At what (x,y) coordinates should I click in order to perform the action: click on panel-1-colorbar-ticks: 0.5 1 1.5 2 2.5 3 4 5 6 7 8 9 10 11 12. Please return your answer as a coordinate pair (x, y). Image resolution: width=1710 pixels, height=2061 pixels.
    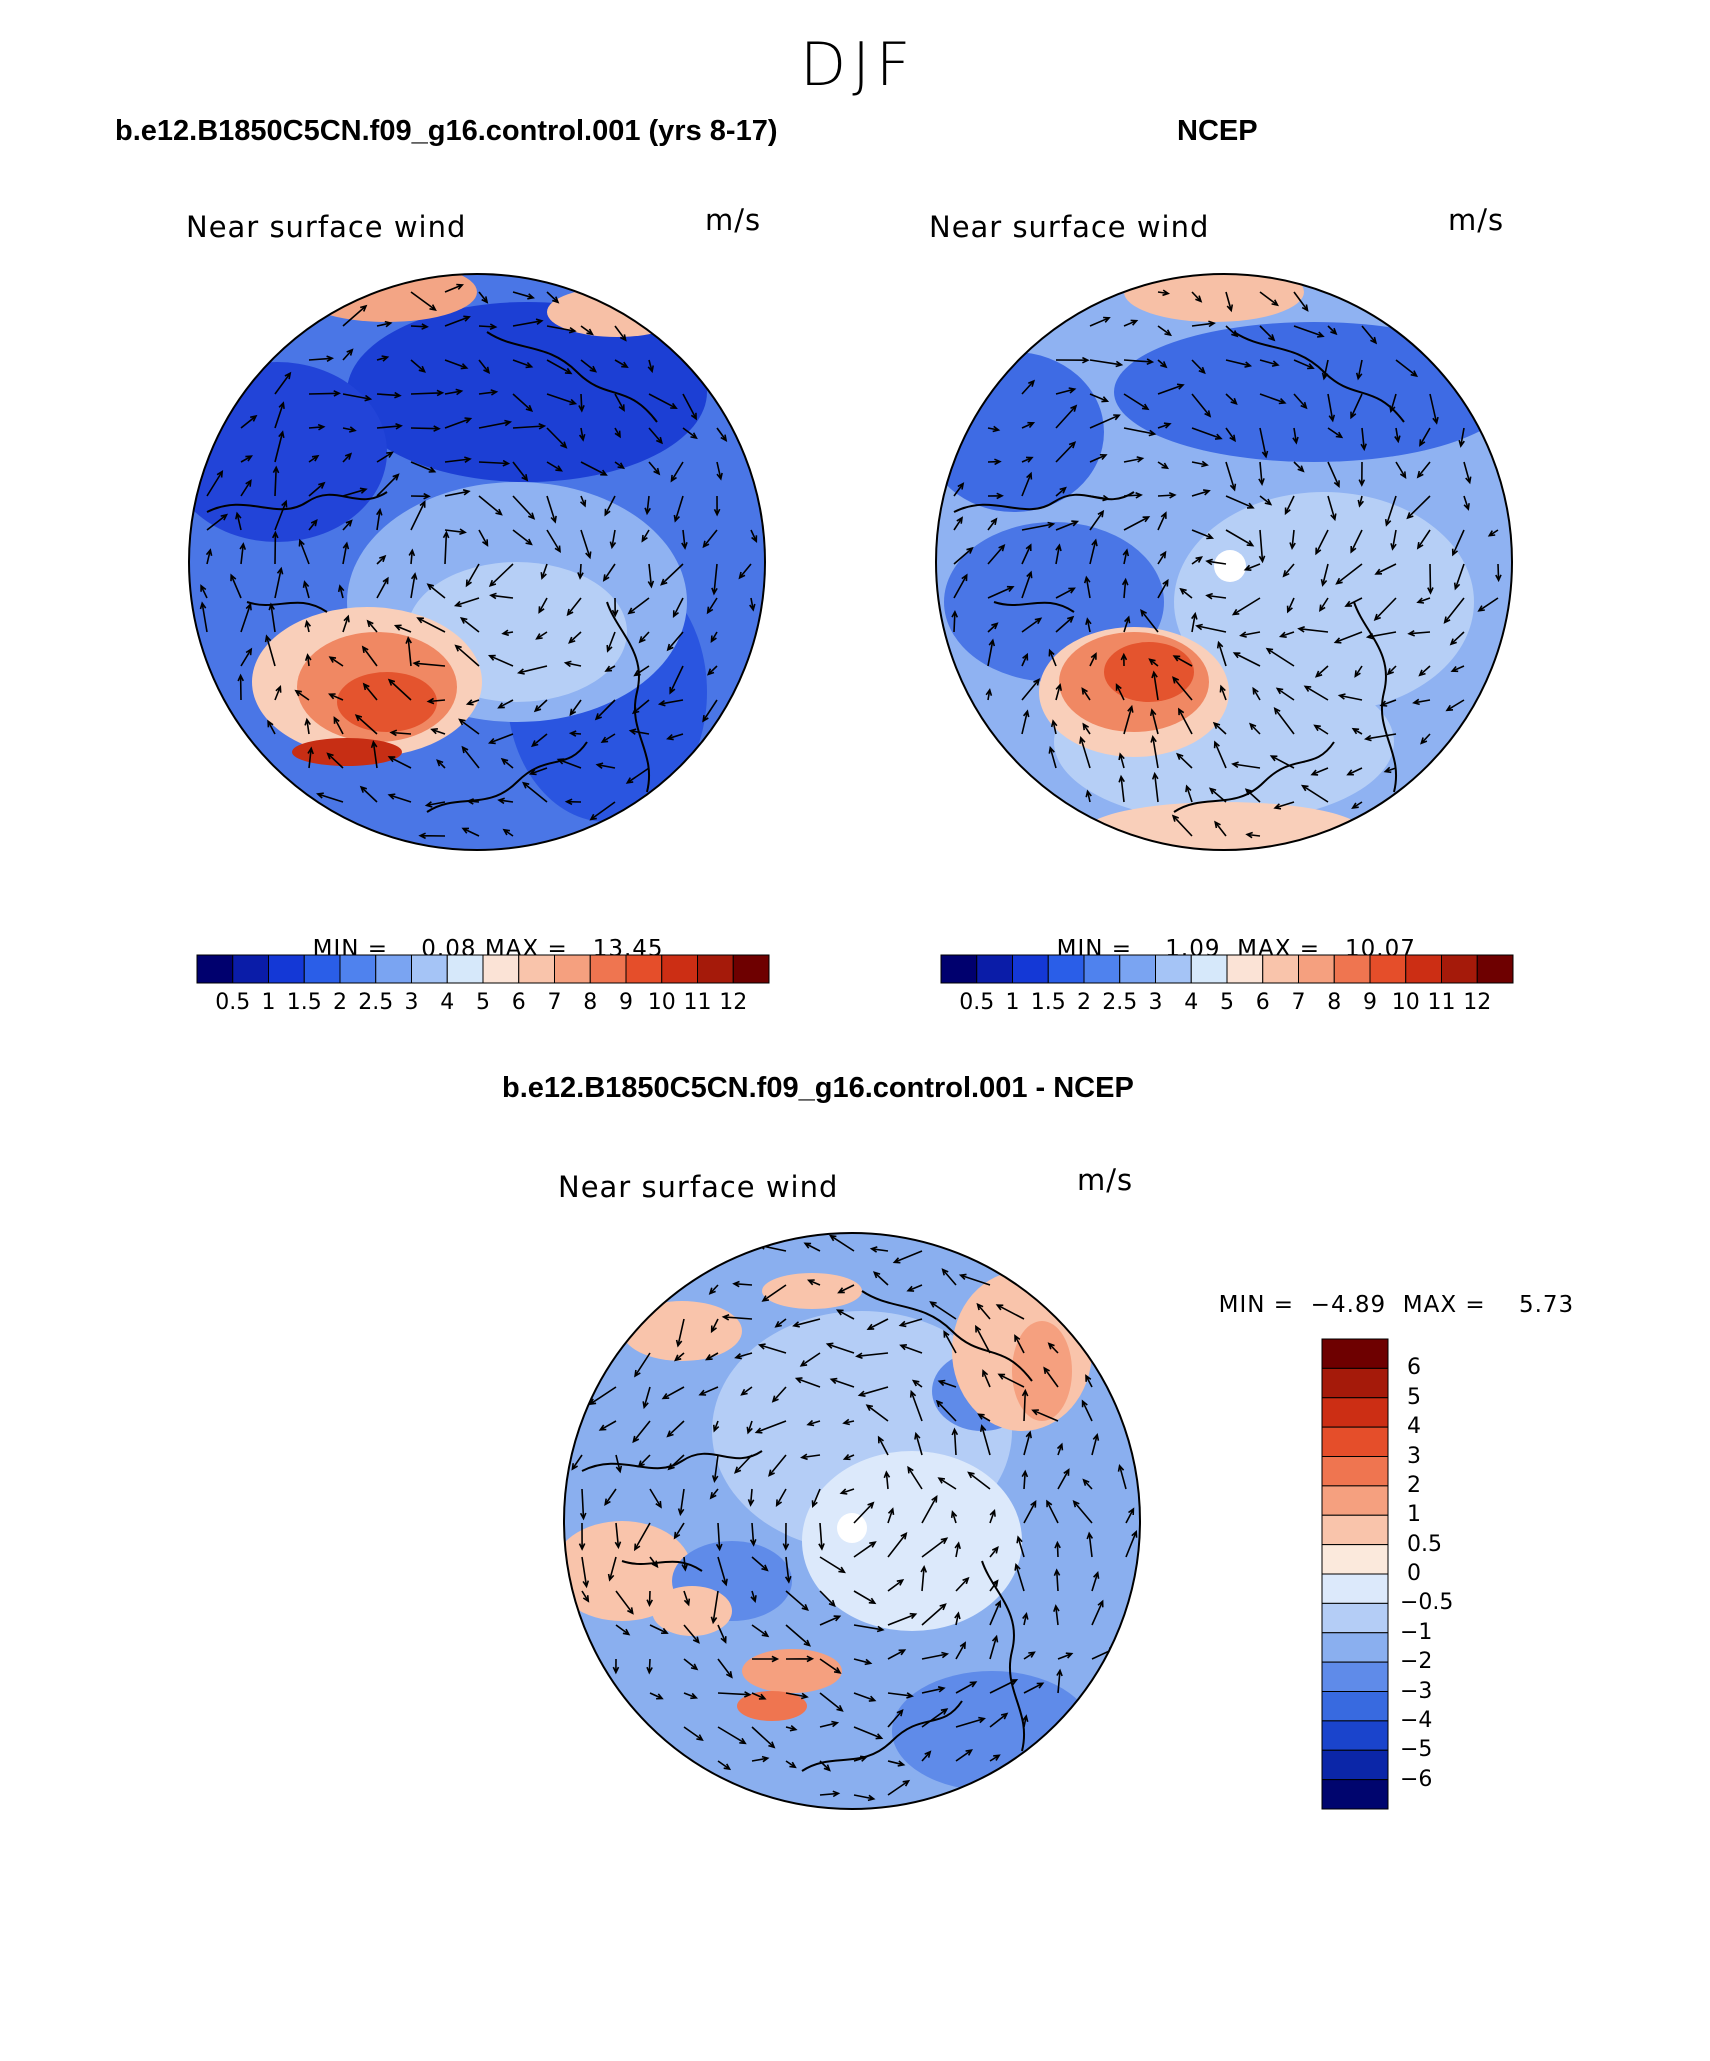
    Looking at the image, I should click on (483, 1005).